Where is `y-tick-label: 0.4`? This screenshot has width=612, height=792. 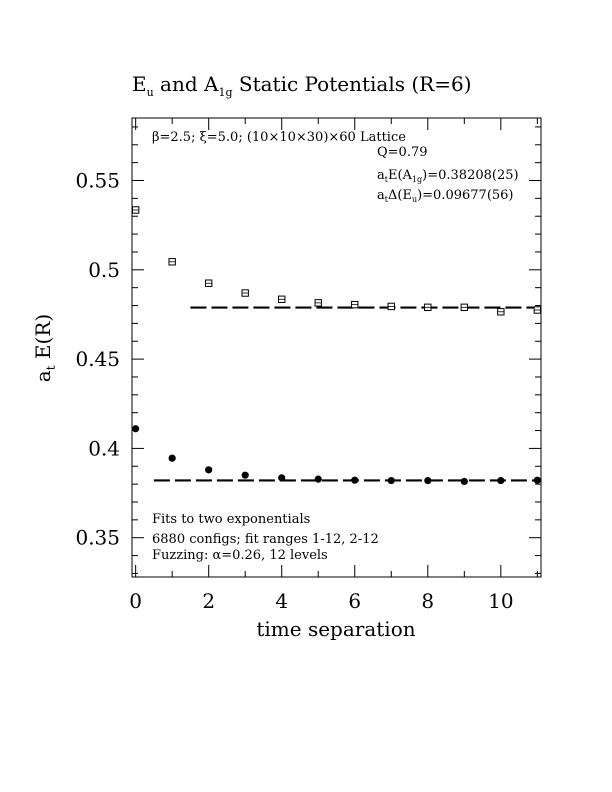 y-tick-label: 0.4 is located at coordinates (104, 448).